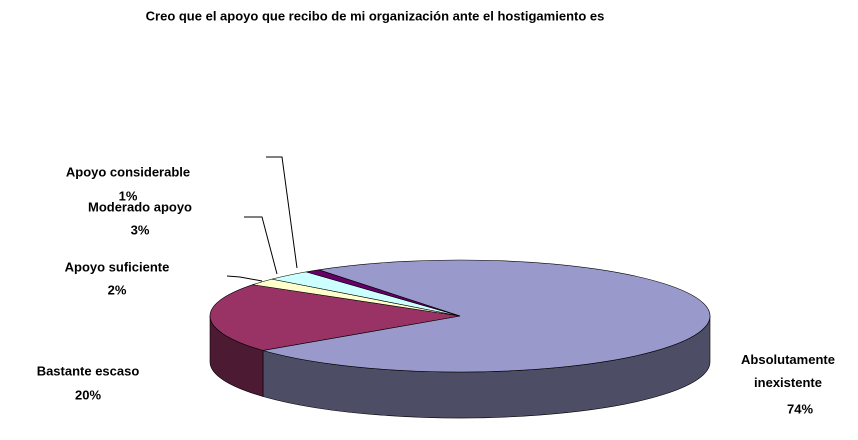 The width and height of the screenshot is (858, 440). I want to click on slice-value-label: 74%, so click(800, 408).